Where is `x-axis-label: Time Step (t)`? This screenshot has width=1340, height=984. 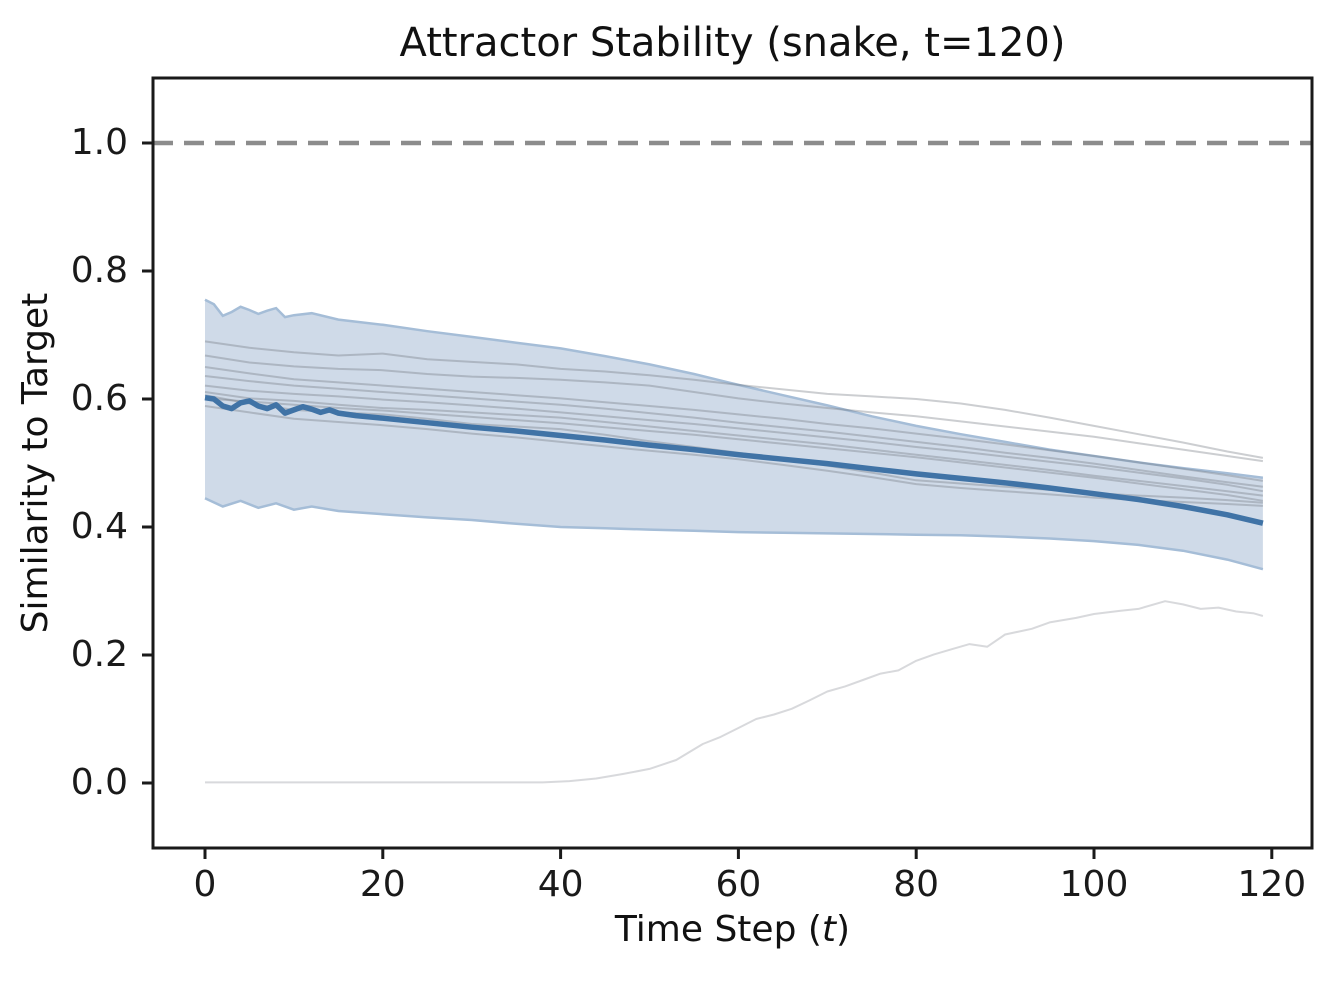
x-axis-label: Time Step (t) is located at coordinates (732, 930).